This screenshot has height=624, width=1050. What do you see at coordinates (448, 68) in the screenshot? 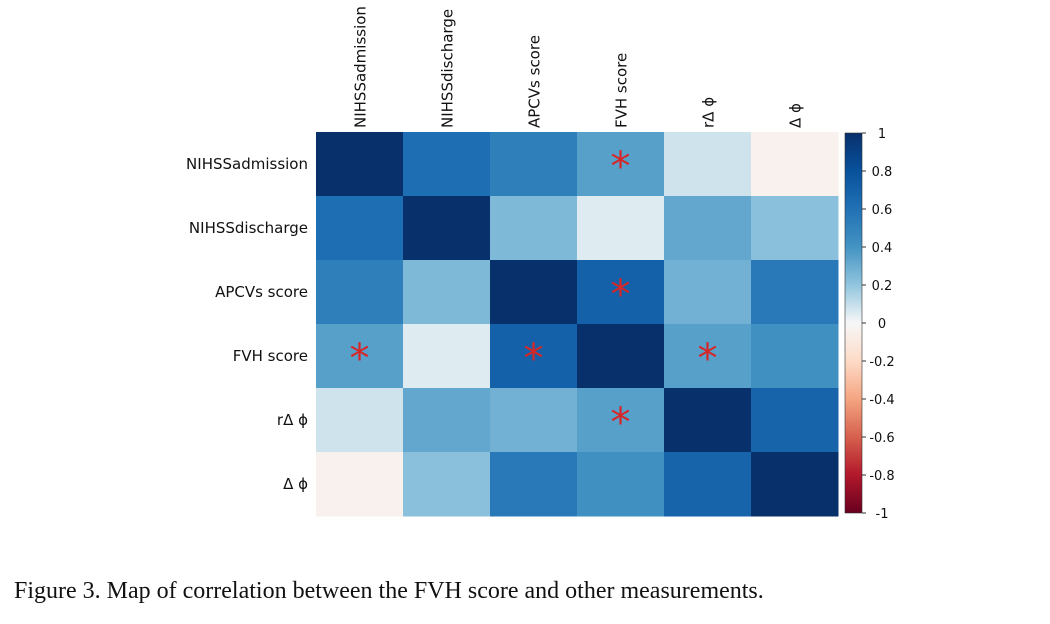
I see `x-tick-label: NIHSSdischarge` at bounding box center [448, 68].